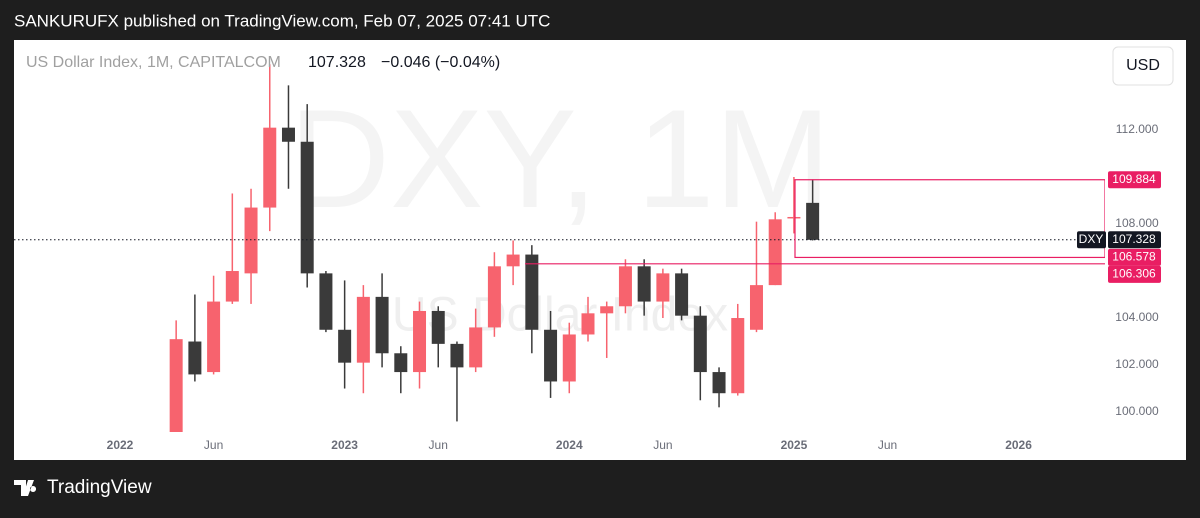  I want to click on currency-label: USD, so click(1143, 65).